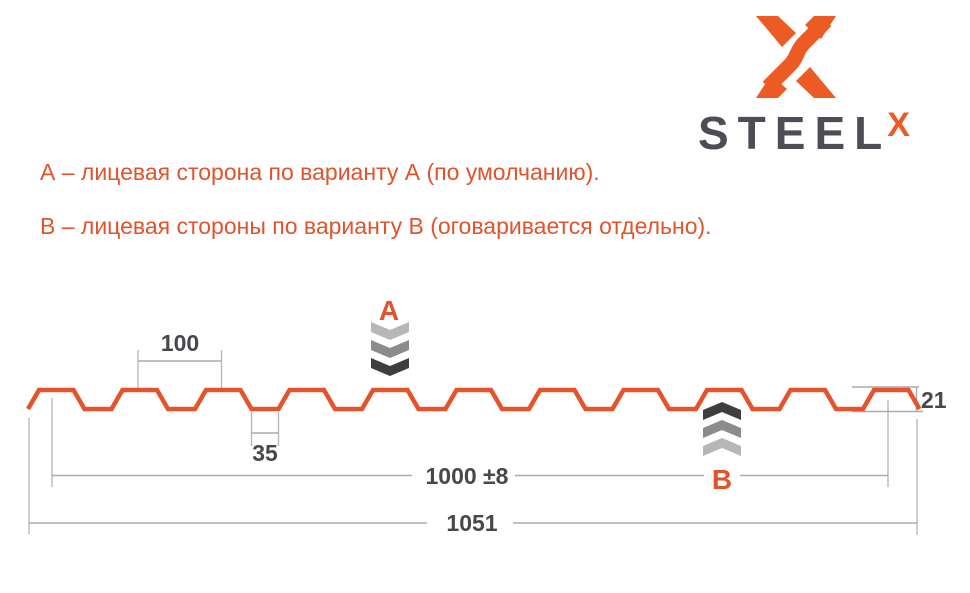  I want to click on marker-b-label: B, so click(722, 479).